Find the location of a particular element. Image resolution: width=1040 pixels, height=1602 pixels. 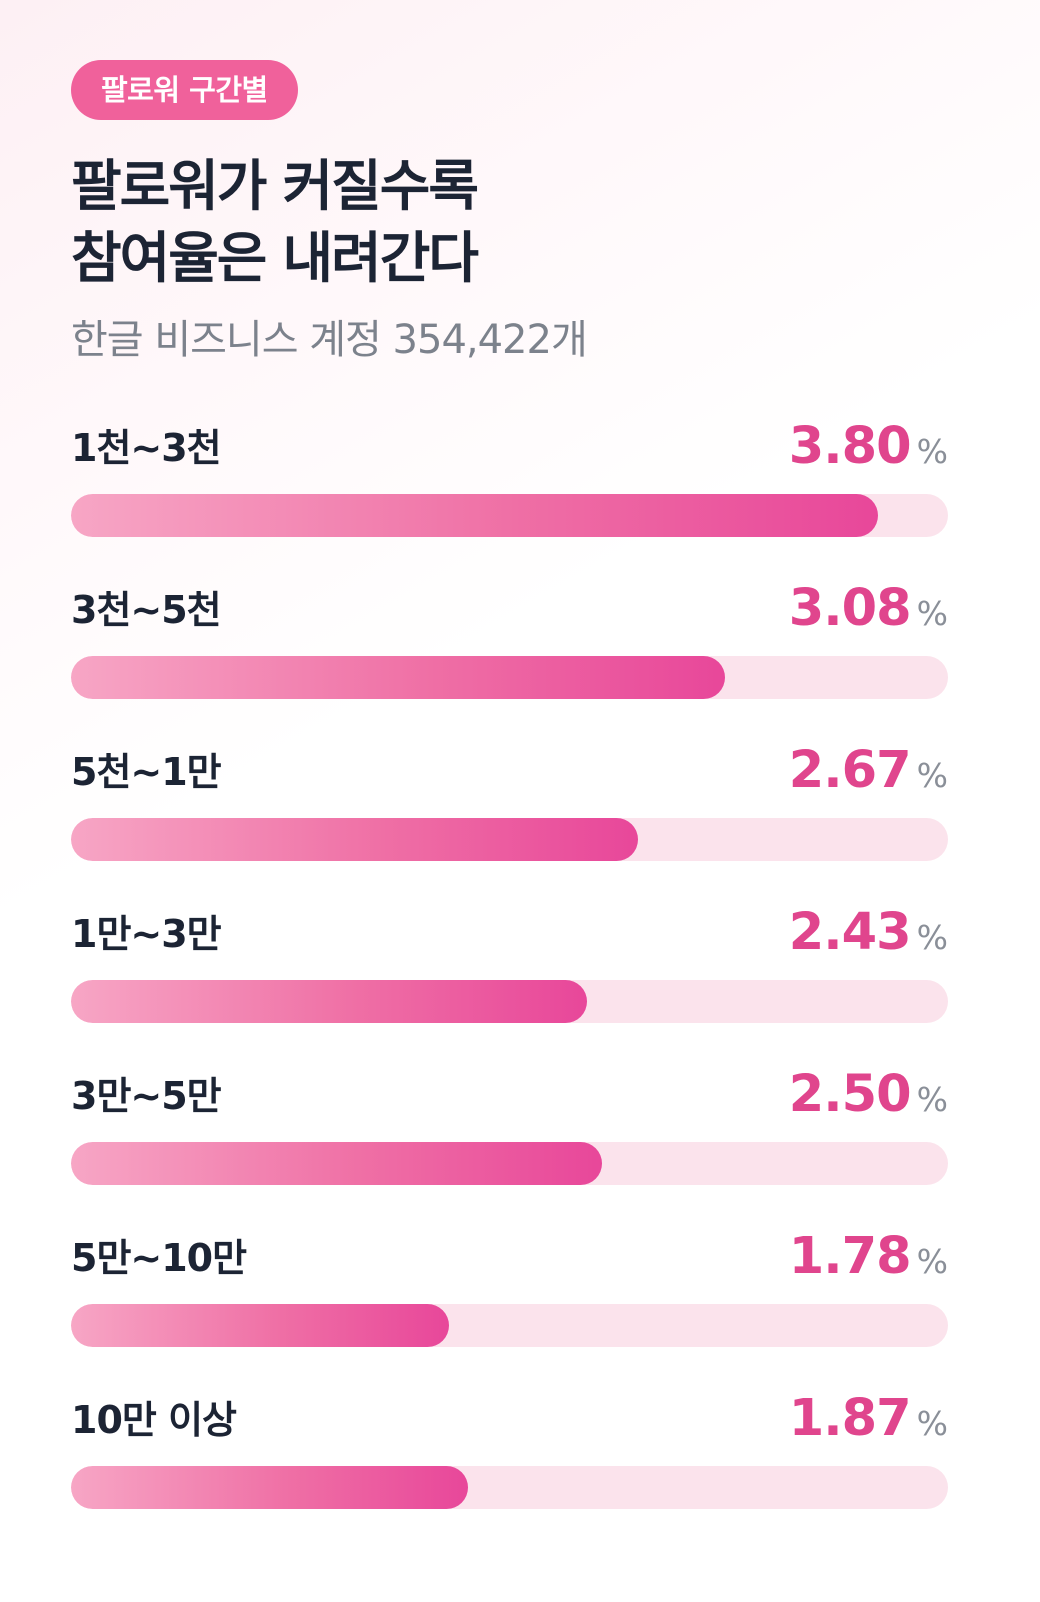

bar-value-number: 3.08 is located at coordinates (850, 608).